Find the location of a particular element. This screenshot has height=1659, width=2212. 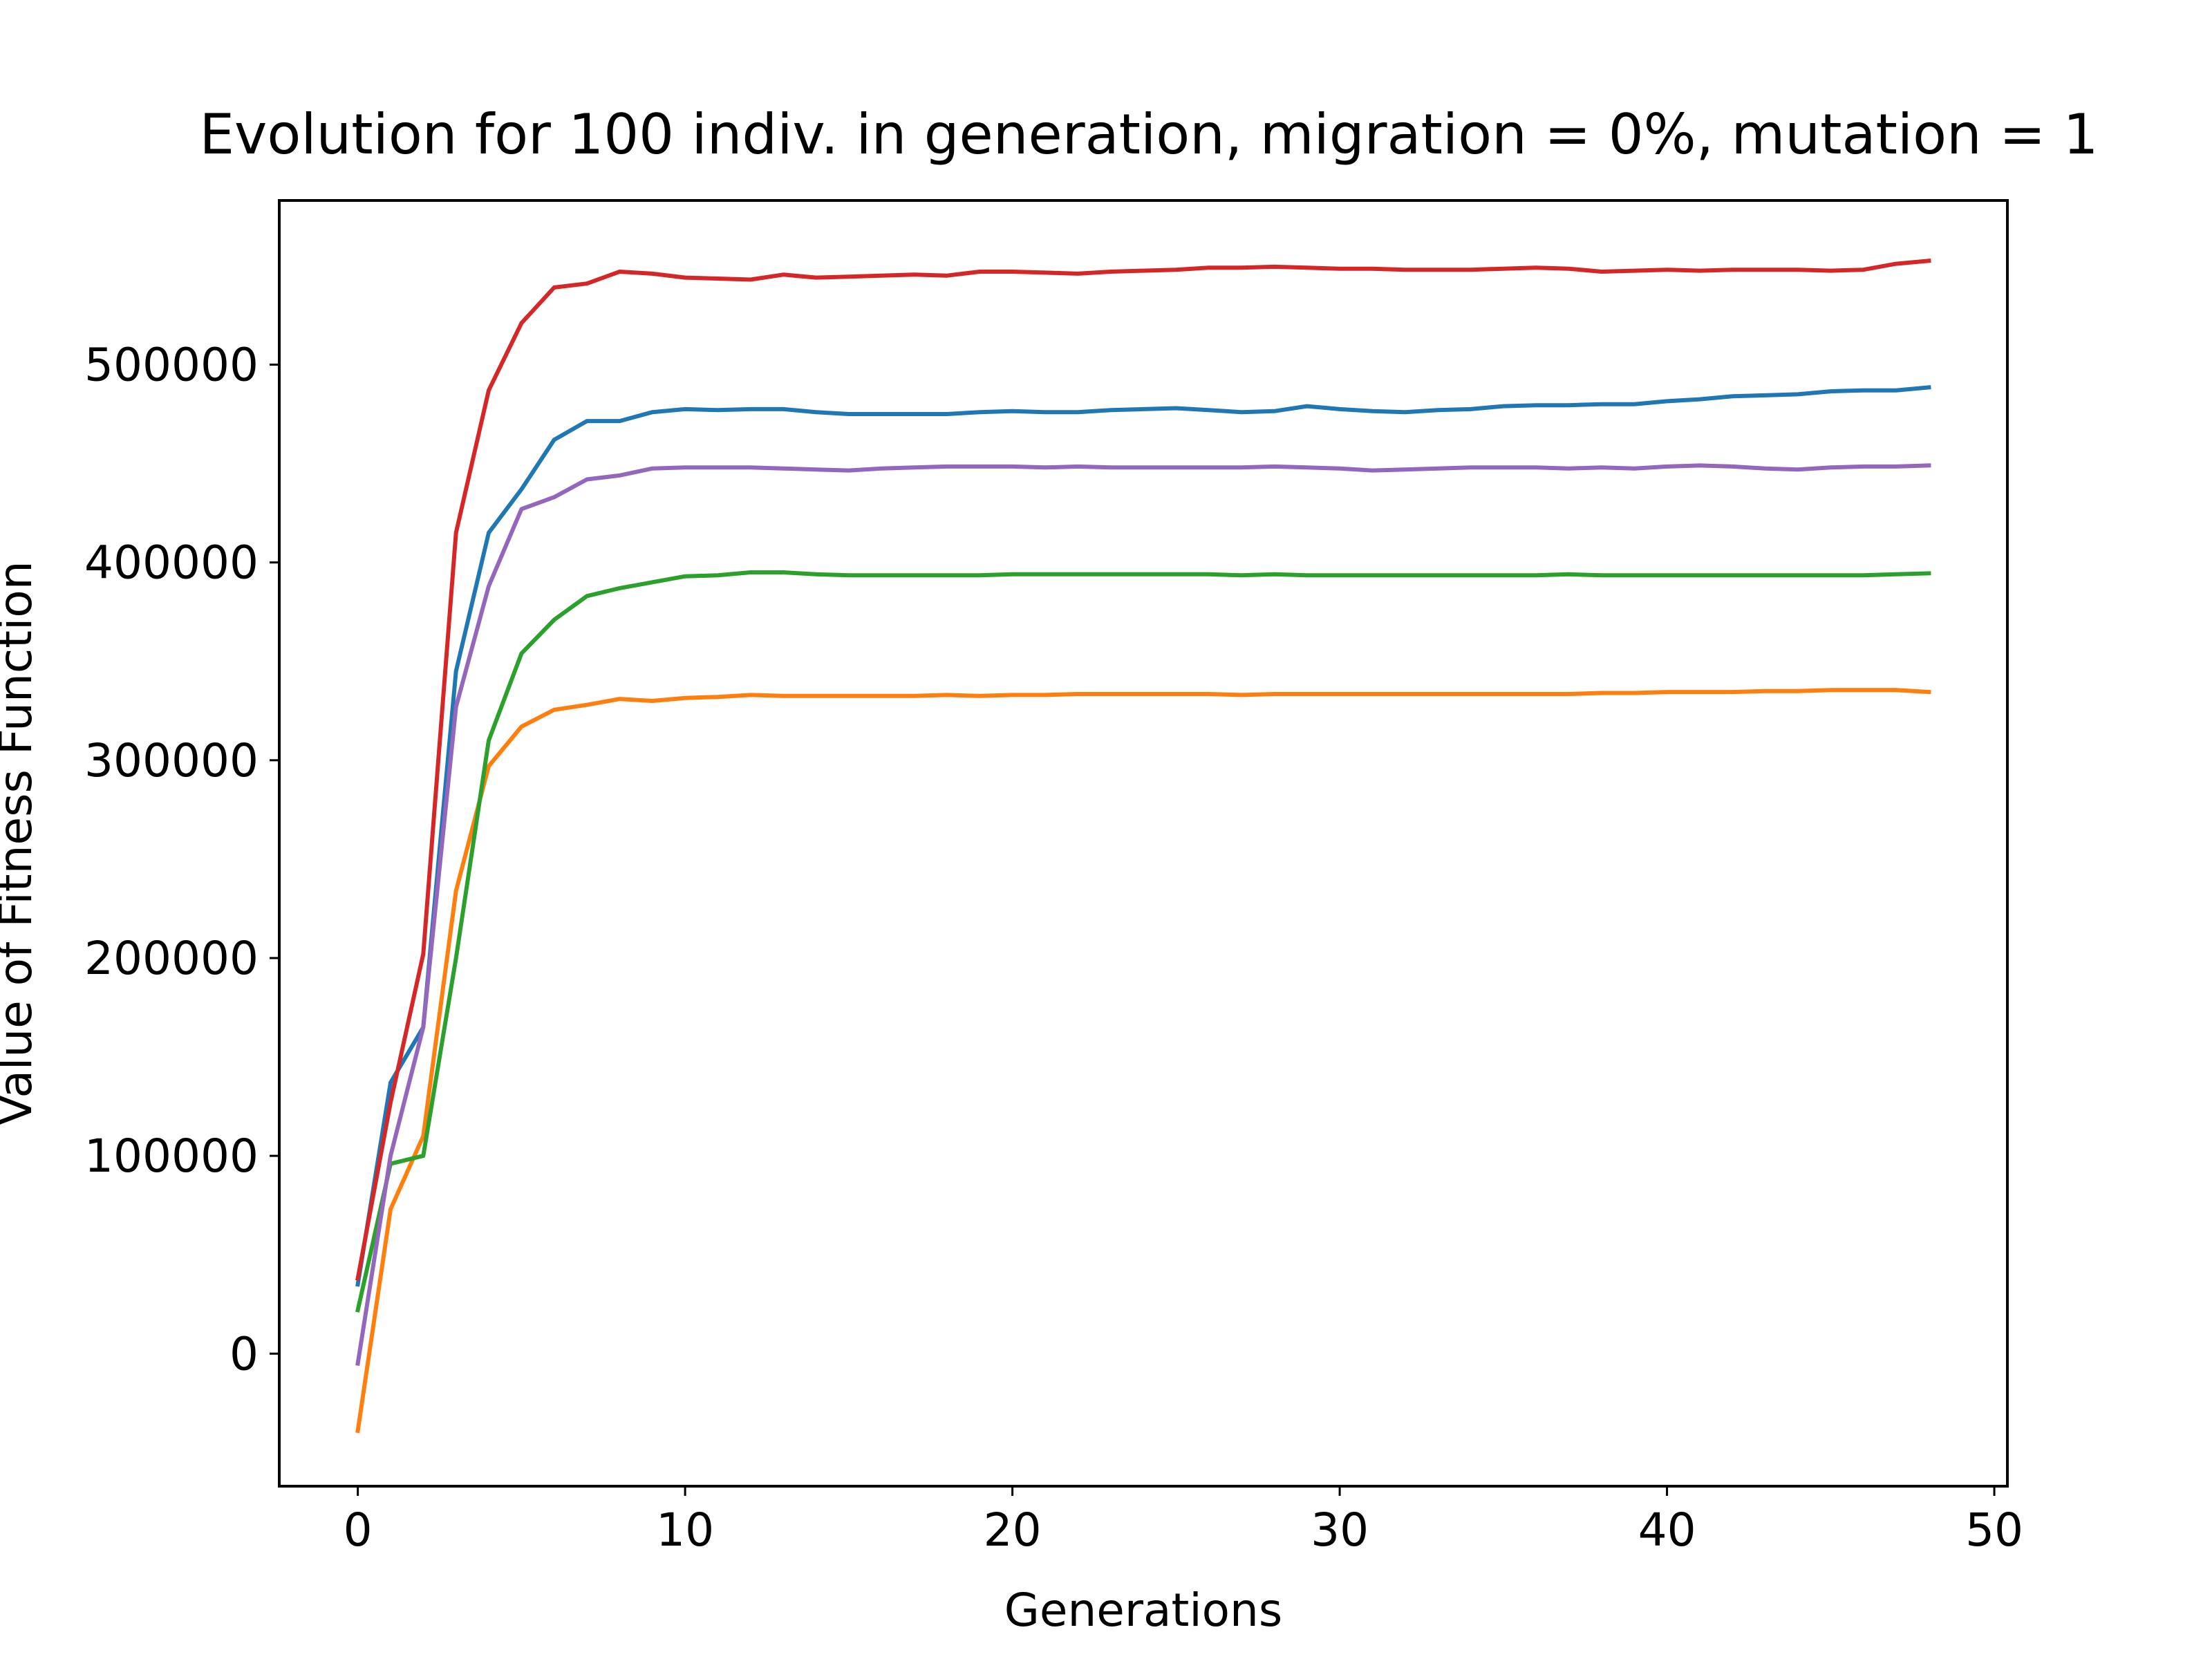

y-tick-label: 300000 is located at coordinates (171, 760).